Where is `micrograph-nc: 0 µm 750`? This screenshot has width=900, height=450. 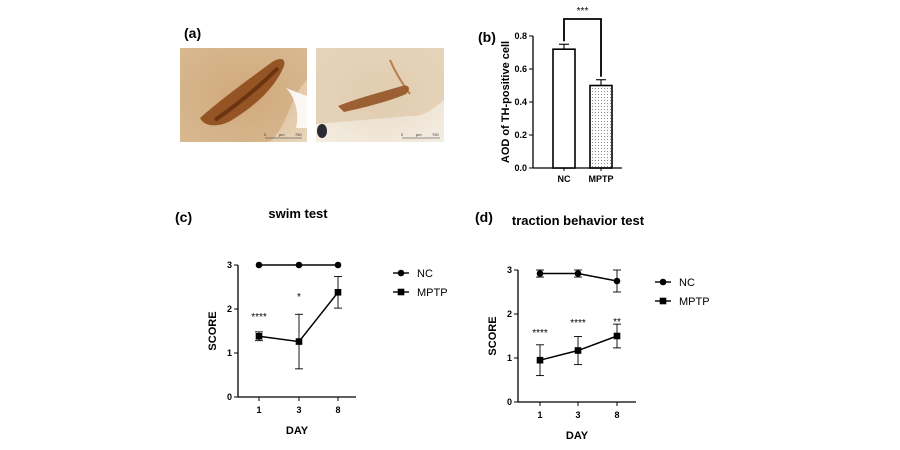
micrograph-nc: 0 µm 750 is located at coordinates (243, 95).